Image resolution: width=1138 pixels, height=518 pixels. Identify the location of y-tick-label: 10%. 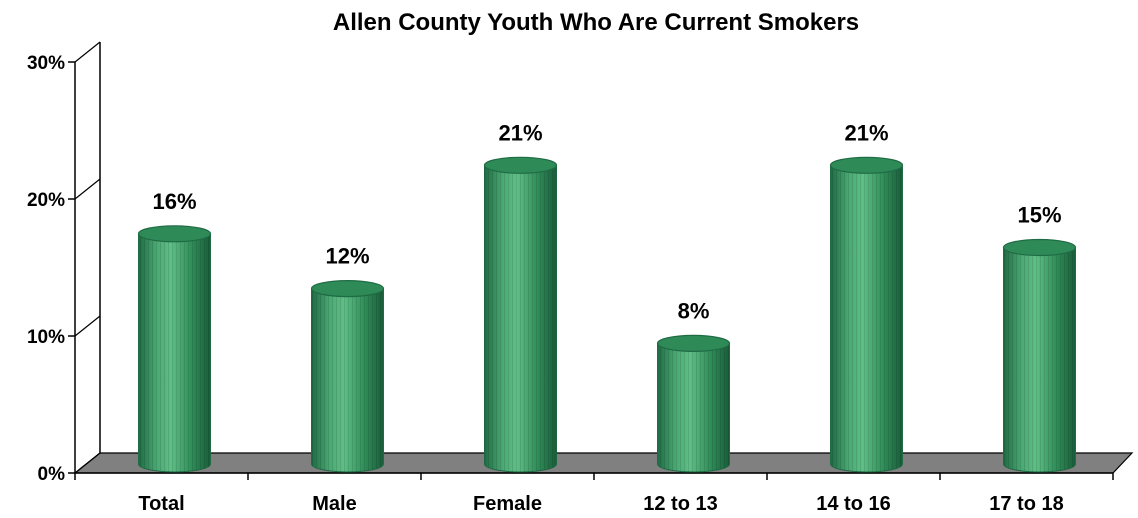
(46, 337).